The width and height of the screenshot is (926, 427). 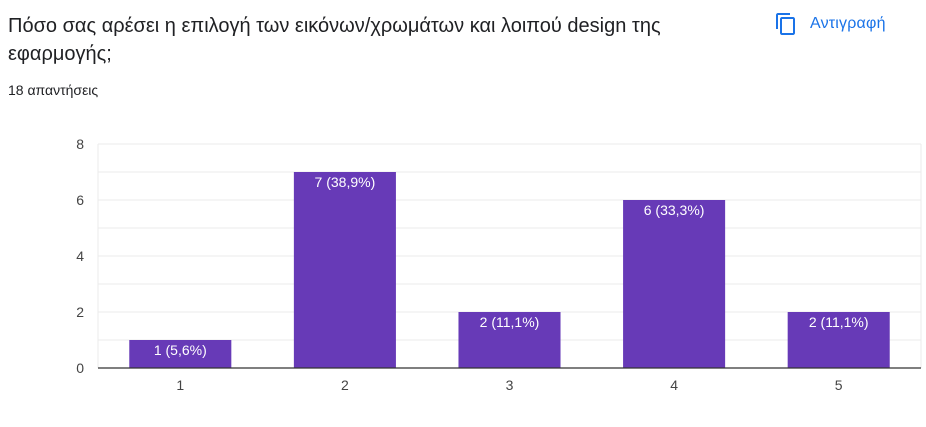 What do you see at coordinates (80, 144) in the screenshot?
I see `y-tick-label: 8` at bounding box center [80, 144].